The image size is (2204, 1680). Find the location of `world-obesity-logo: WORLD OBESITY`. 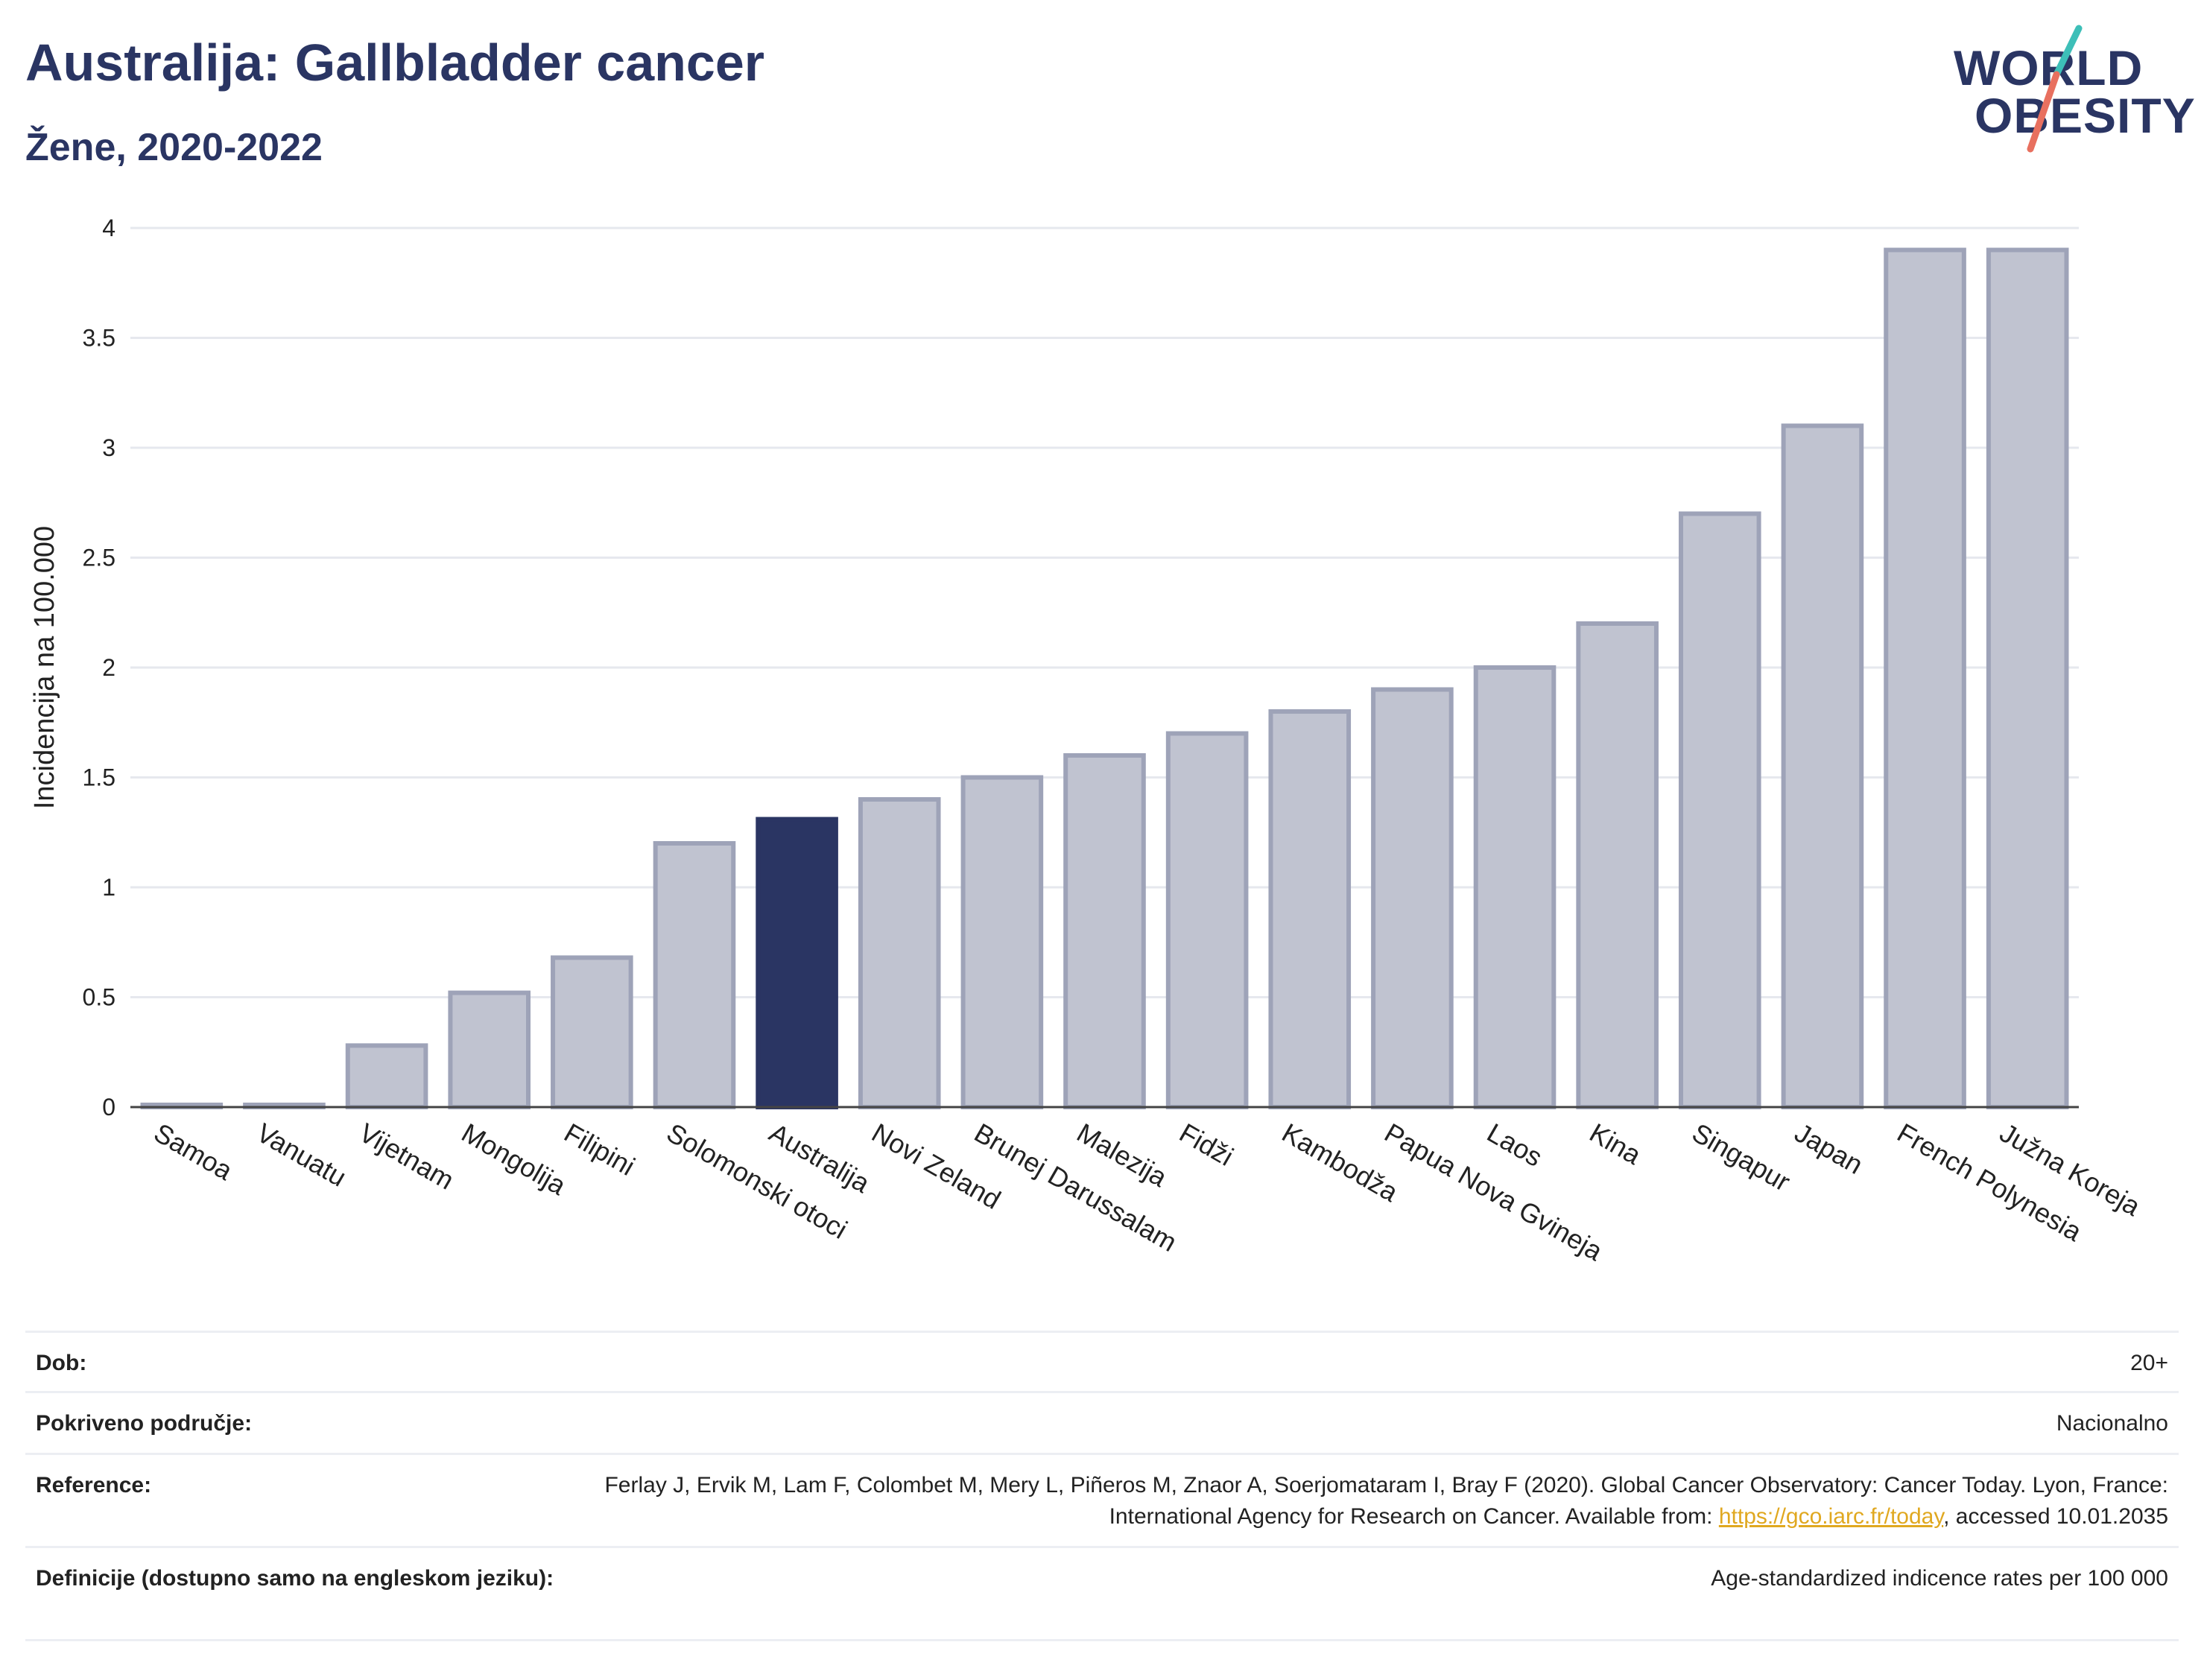

world-obesity-logo: WORLD OBESITY is located at coordinates (2066, 89).